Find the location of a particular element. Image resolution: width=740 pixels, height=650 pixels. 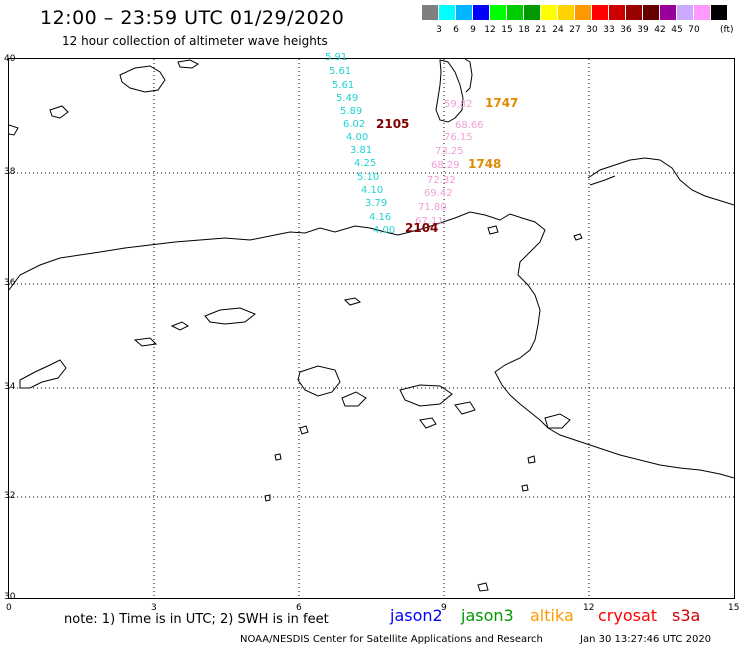

island-d is located at coordinates (145, 342).